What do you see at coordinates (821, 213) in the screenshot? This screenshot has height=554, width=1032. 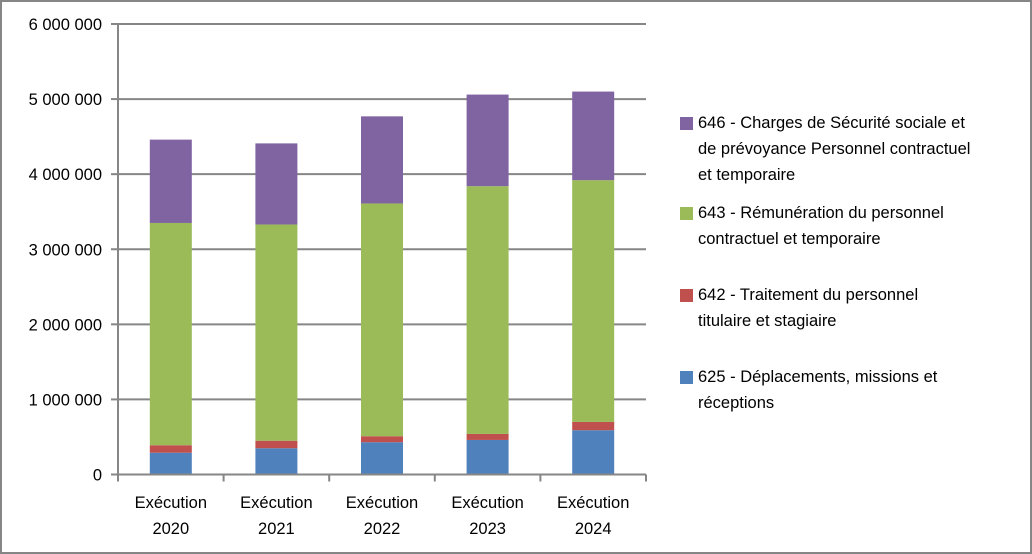 I see `legend-label: 643 - Rémunération du personnel` at bounding box center [821, 213].